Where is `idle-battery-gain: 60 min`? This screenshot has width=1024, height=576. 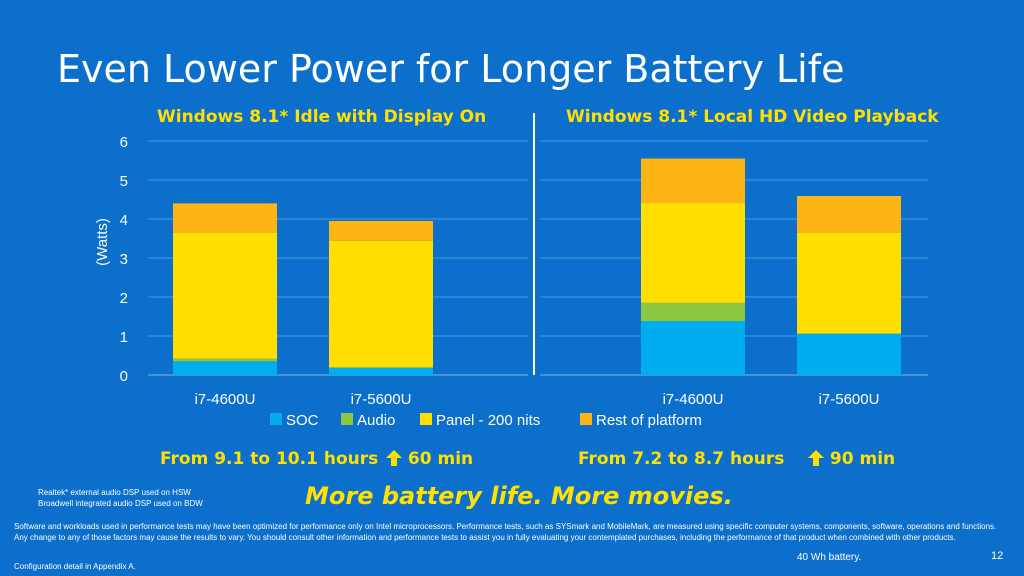 idle-battery-gain: 60 min is located at coordinates (429, 459).